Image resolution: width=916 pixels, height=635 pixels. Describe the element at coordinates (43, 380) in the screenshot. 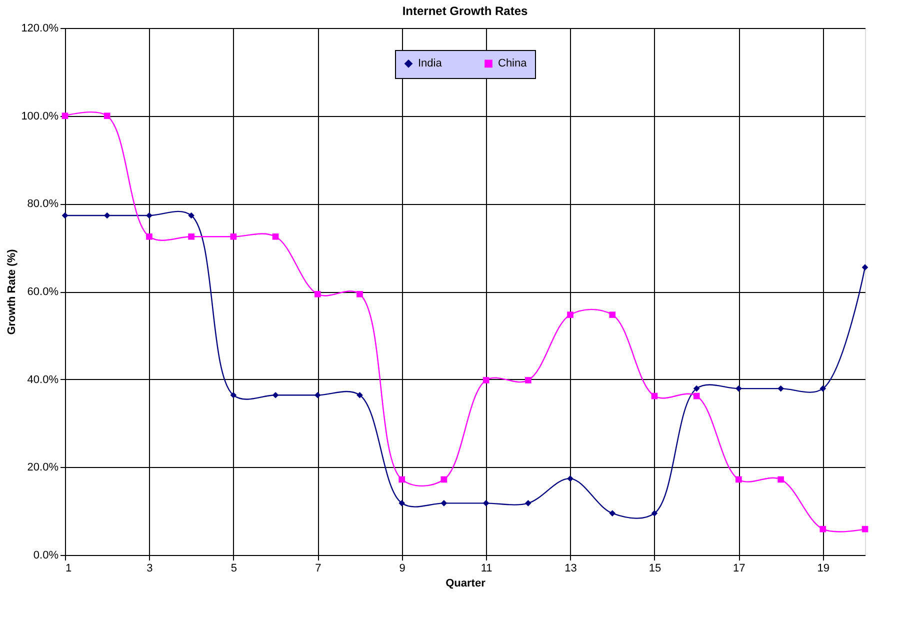

I see `y-tick-label: 40.0%` at that location.